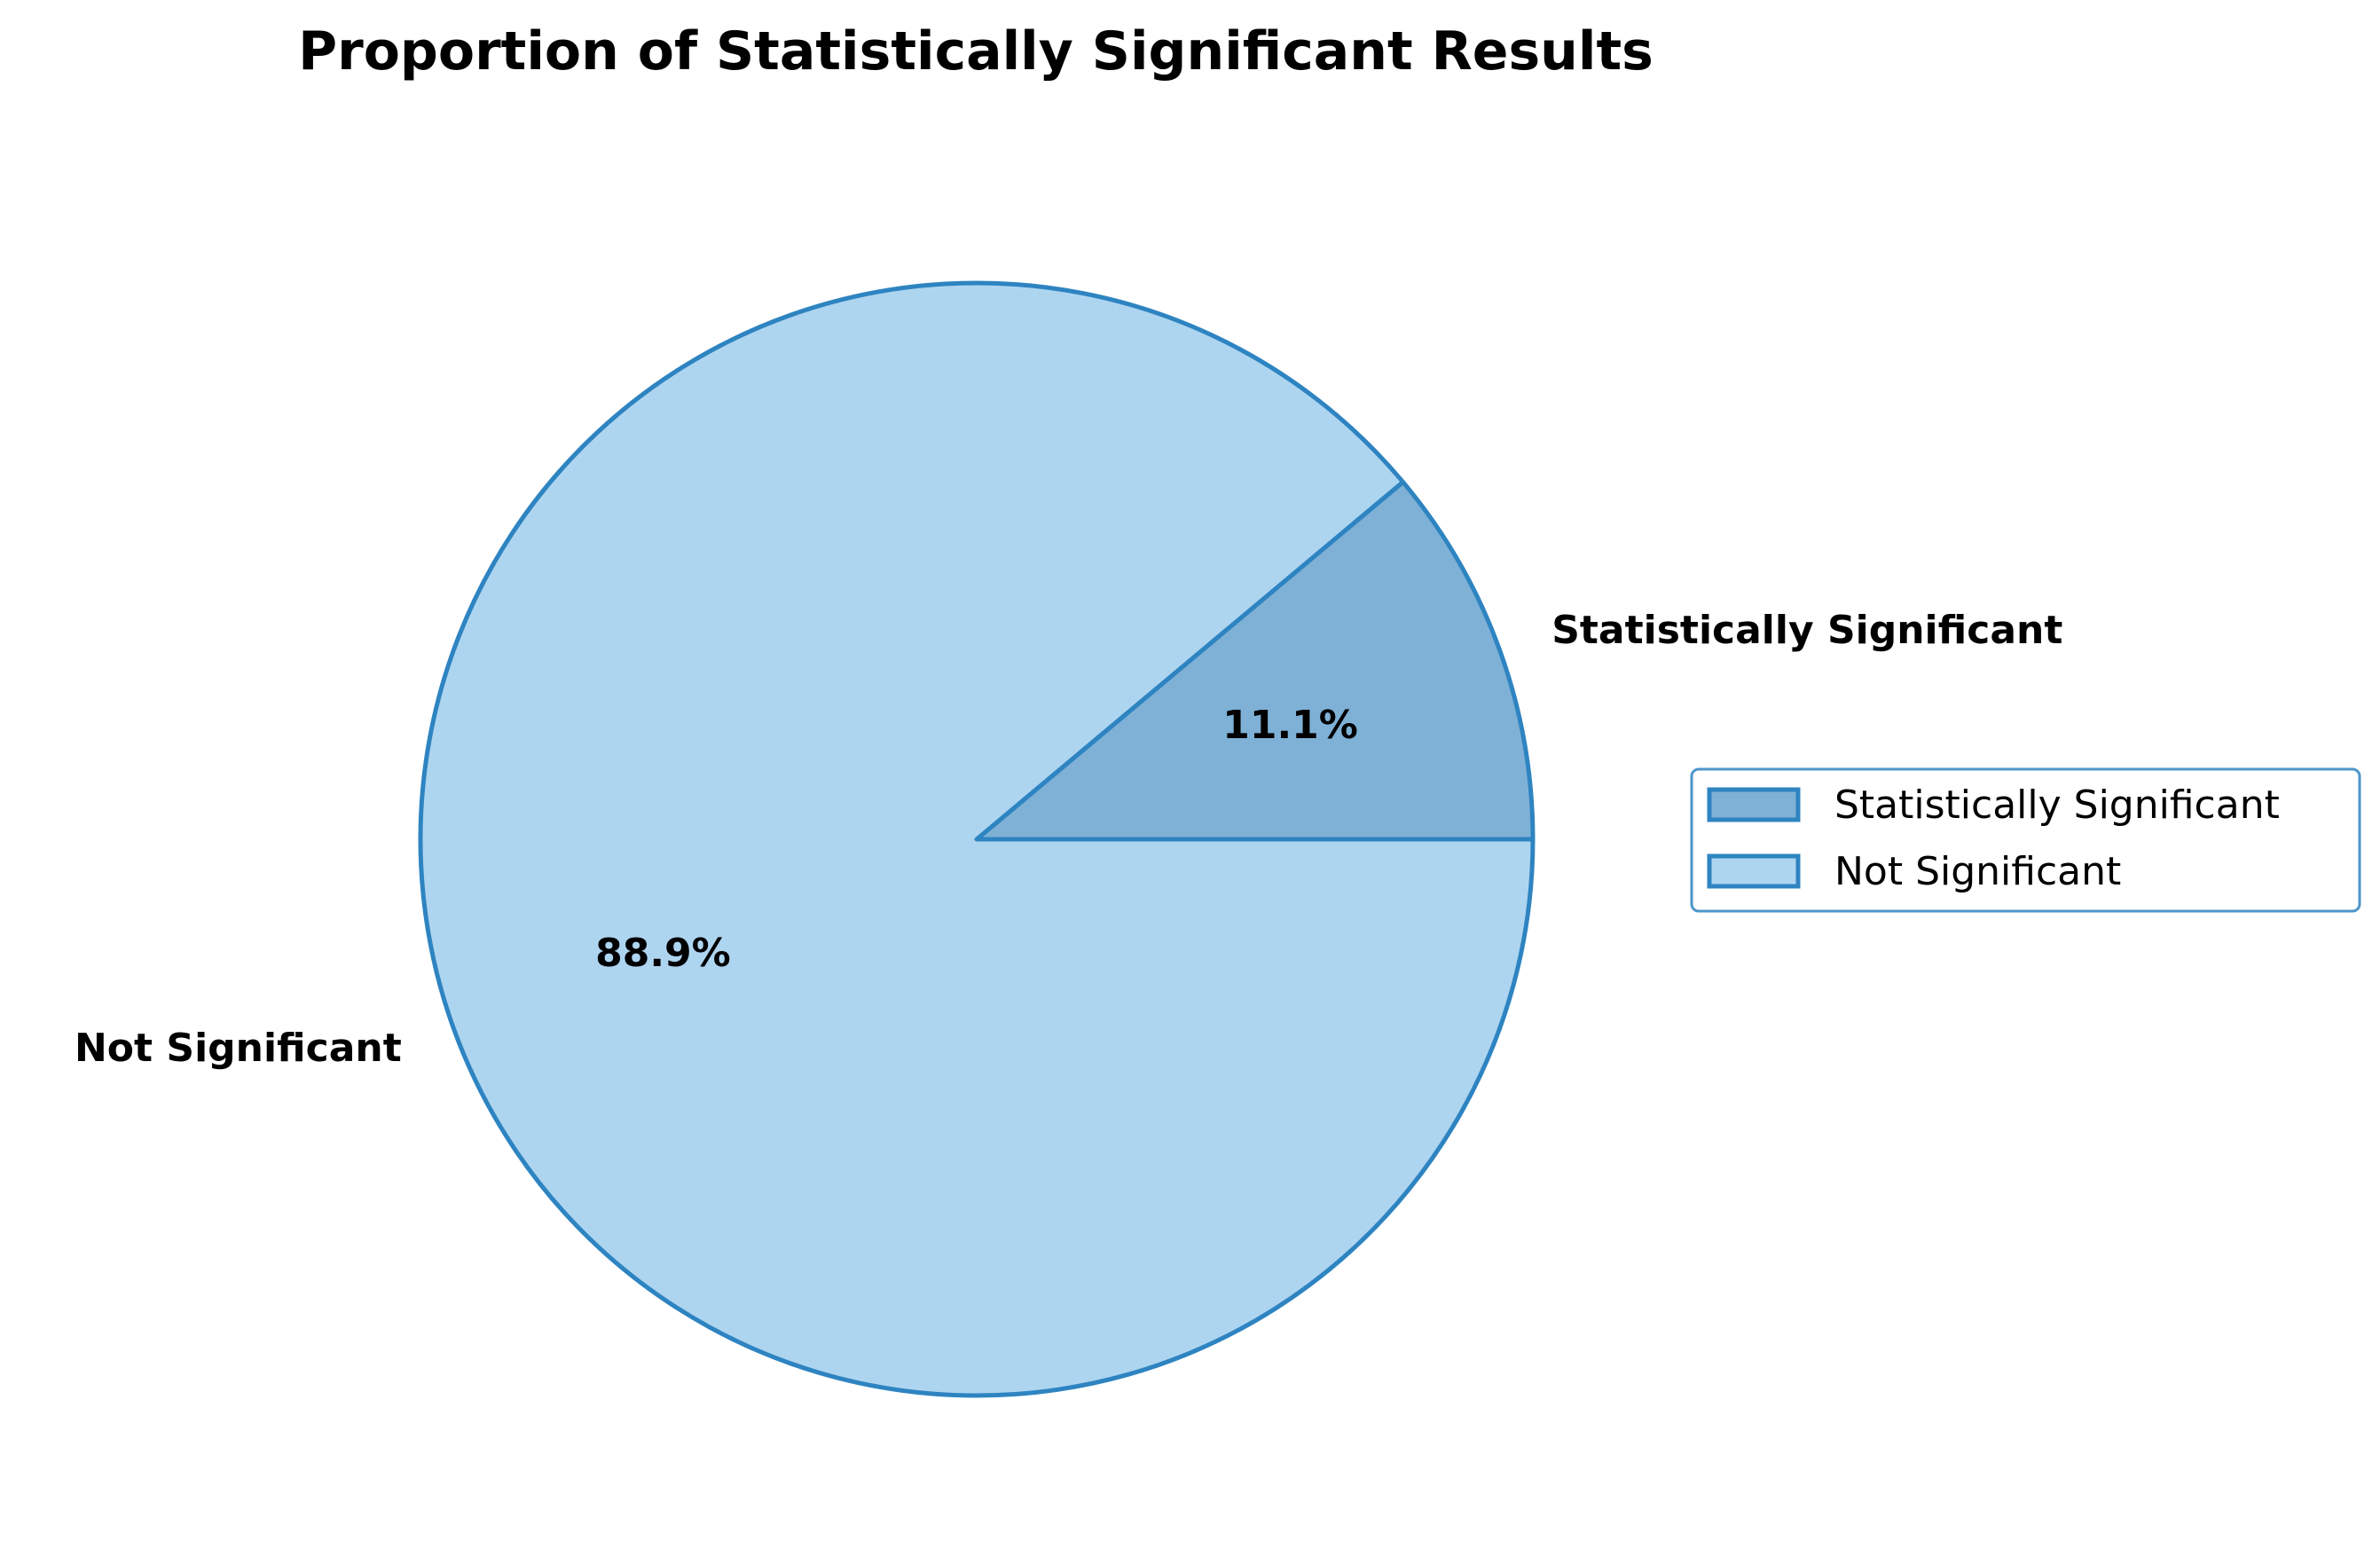 The height and width of the screenshot is (1557, 2380). What do you see at coordinates (238, 1048) in the screenshot?
I see `slice-label-not-significant: Not Significant` at bounding box center [238, 1048].